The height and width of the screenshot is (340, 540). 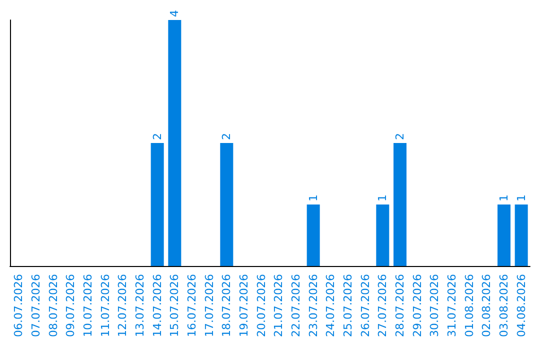 I want to click on x-tick-label: 19.07.2026, so click(x=244, y=306).